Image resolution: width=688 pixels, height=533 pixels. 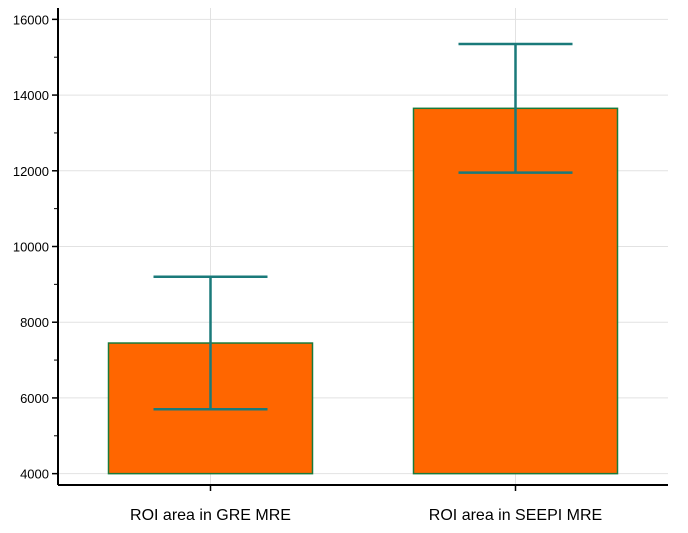 I want to click on x-category-label: ROI area in SEEPI MRE, so click(x=515, y=515).